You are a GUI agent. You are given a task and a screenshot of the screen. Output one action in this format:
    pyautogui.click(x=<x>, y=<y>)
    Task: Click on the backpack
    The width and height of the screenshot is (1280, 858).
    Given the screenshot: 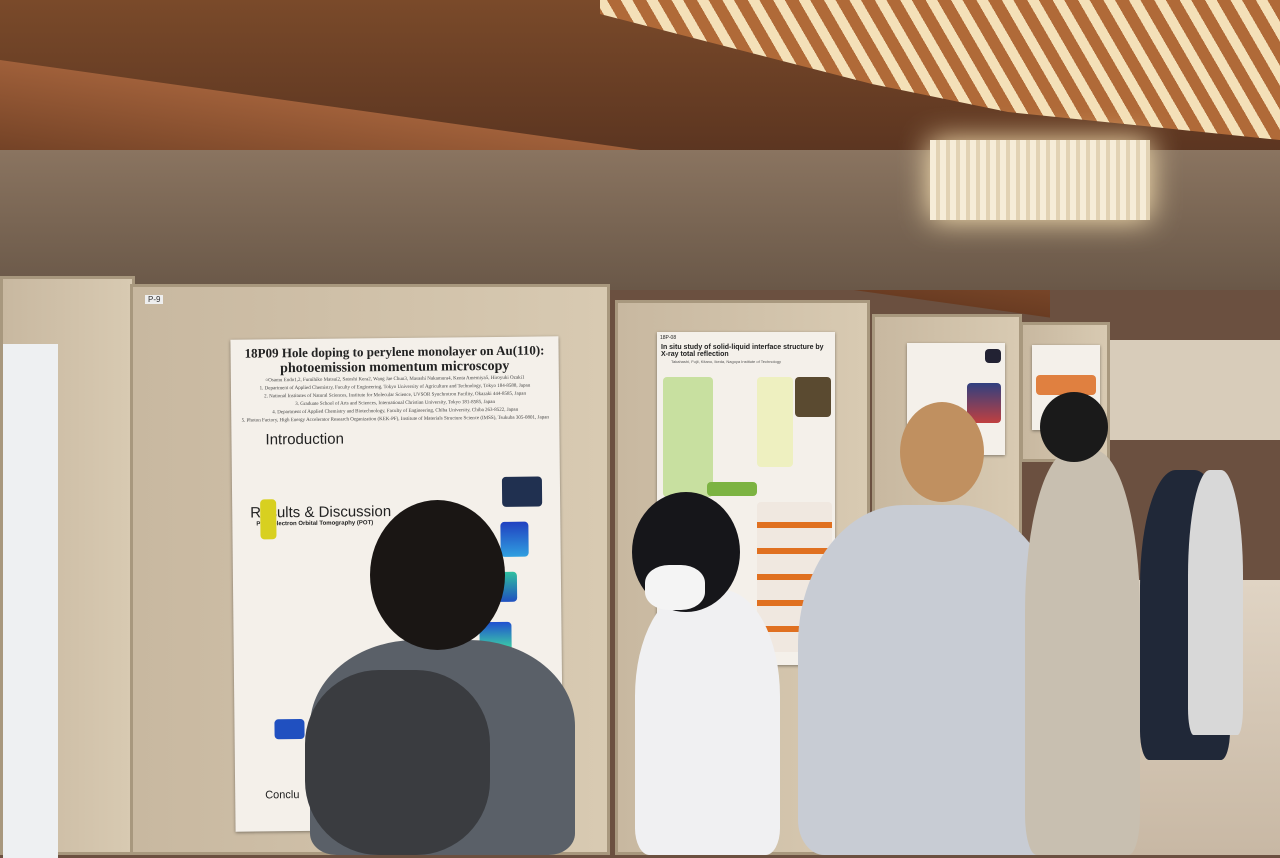 What is the action you would take?
    pyautogui.click(x=397, y=762)
    